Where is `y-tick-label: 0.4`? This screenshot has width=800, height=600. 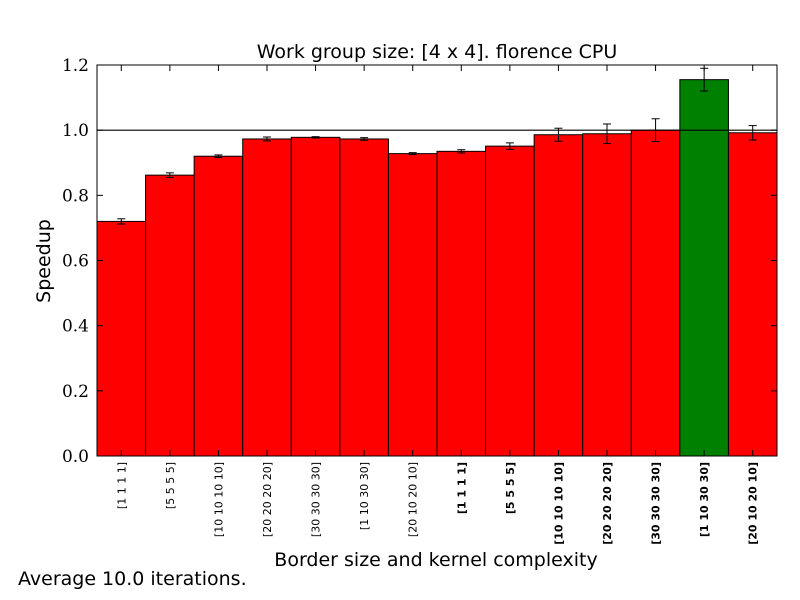
y-tick-label: 0.4 is located at coordinates (75, 327).